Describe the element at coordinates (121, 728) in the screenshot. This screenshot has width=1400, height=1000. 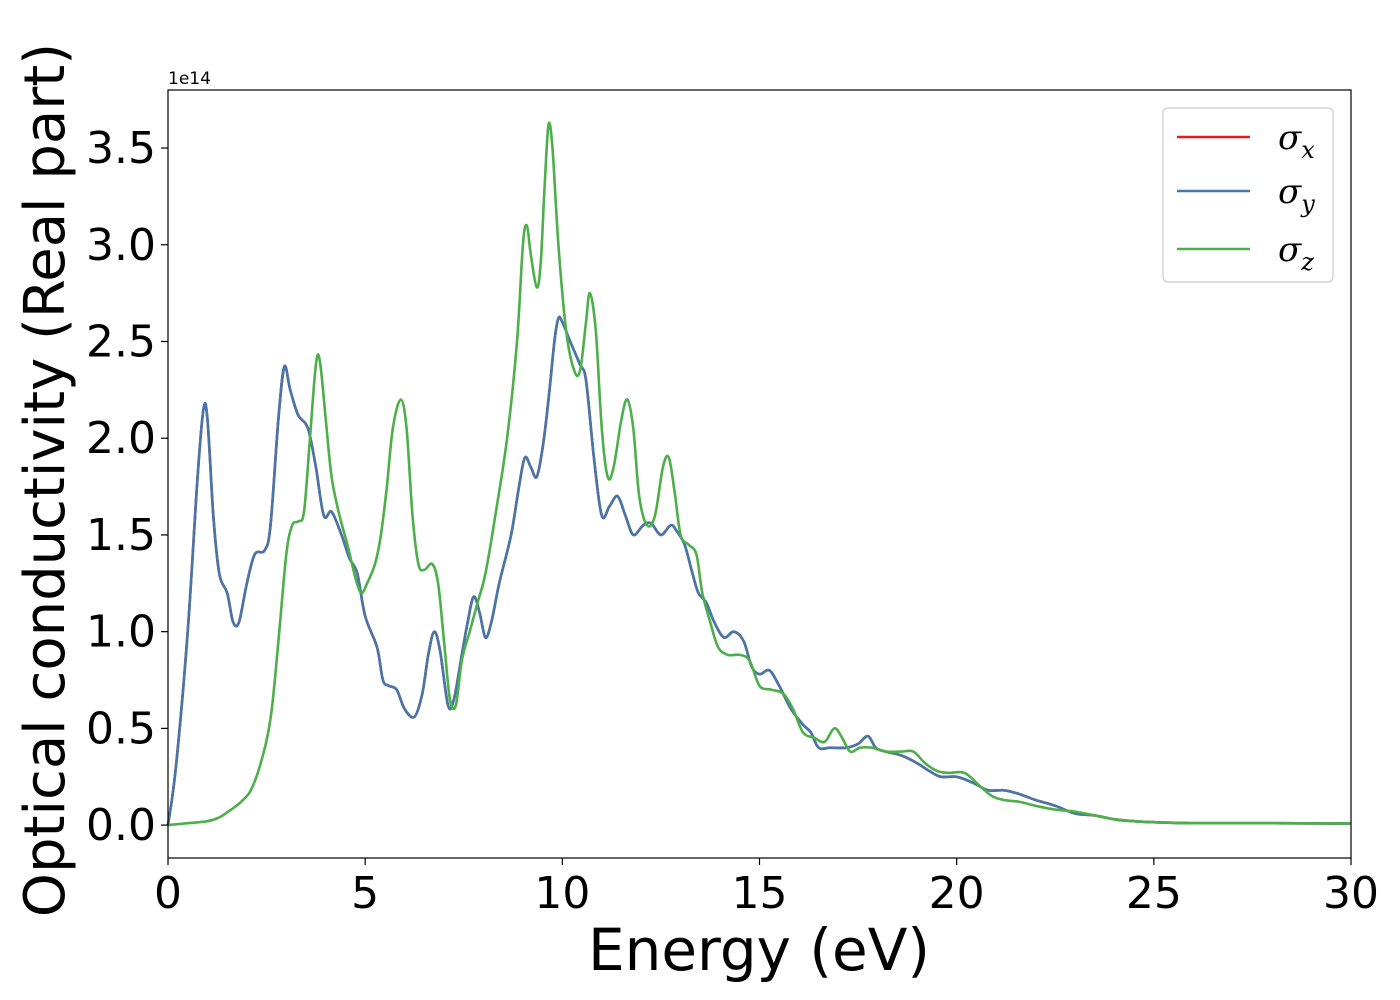
I see `y-tick-label: 0.5` at that location.